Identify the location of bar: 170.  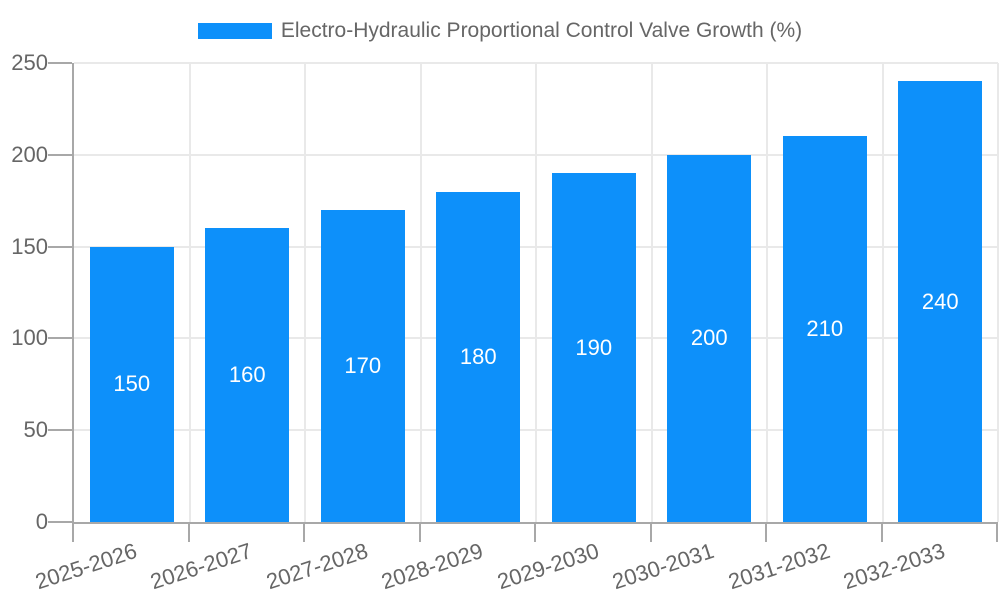
(362, 365).